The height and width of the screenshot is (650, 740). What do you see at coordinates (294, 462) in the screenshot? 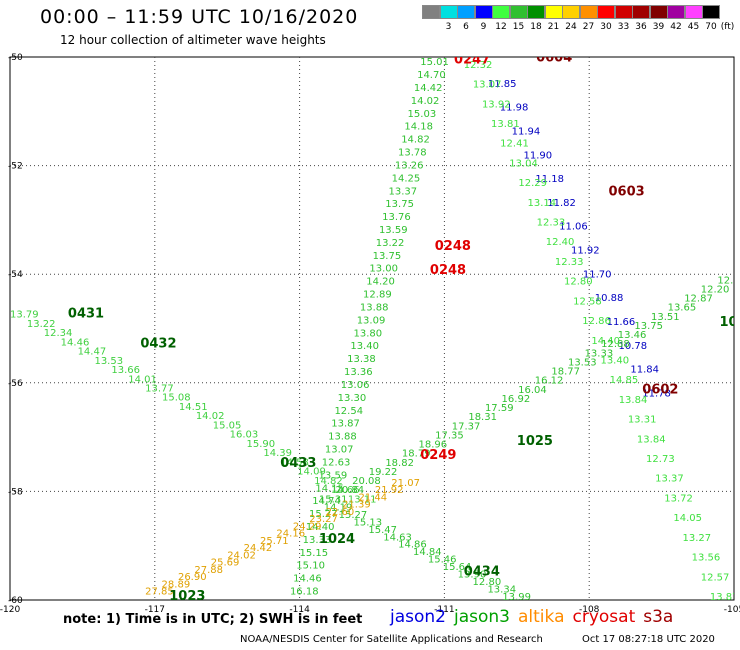
I see `swh-value: 14.58` at bounding box center [294, 462].